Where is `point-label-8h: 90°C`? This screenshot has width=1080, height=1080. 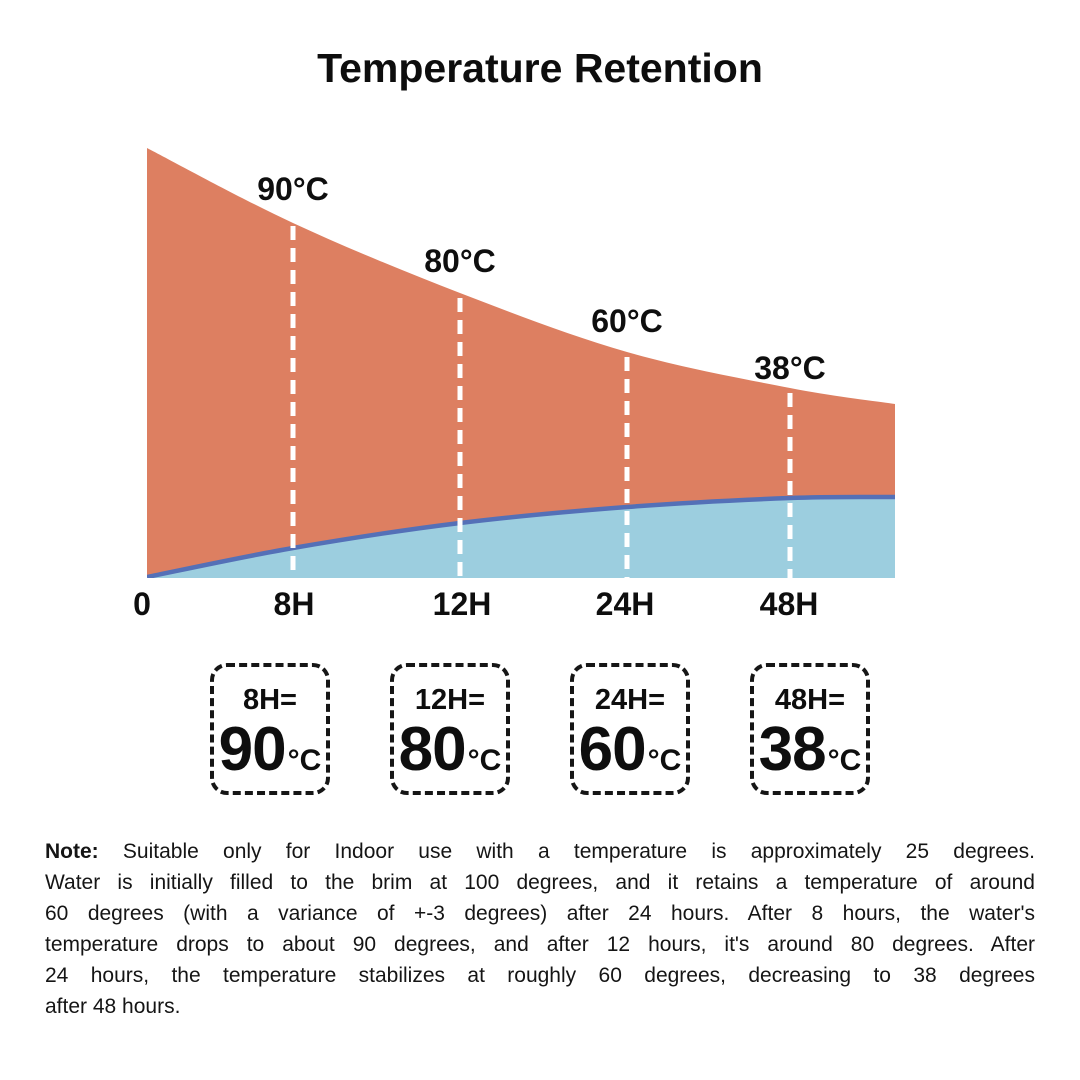 point-label-8h: 90°C is located at coordinates (293, 189).